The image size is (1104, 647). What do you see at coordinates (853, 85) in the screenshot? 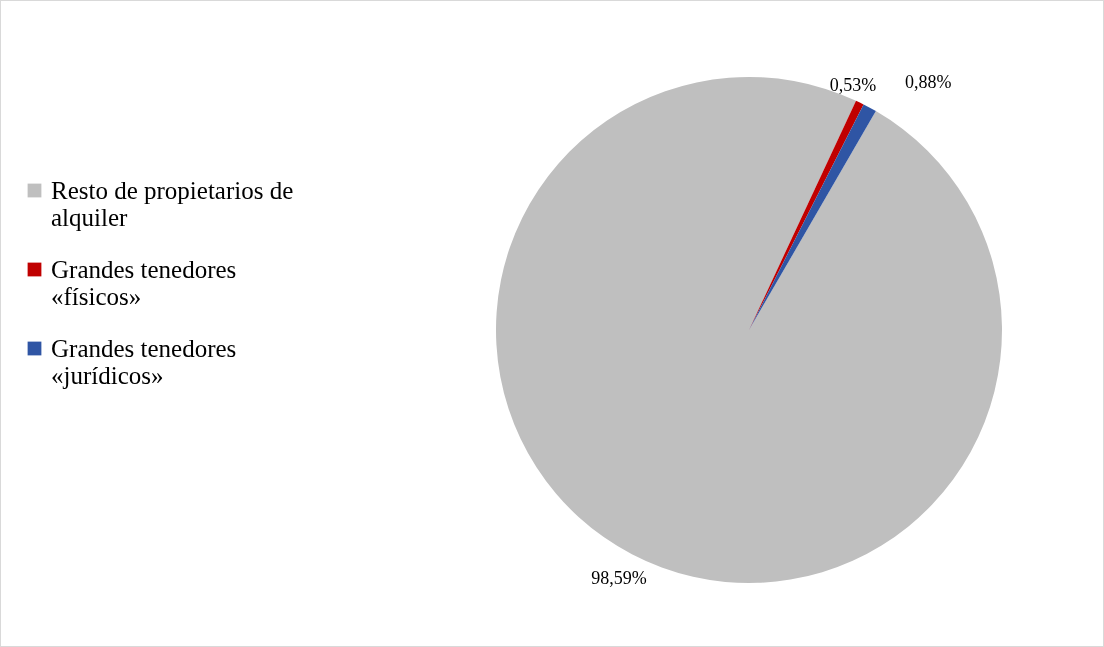
I see `data-label: 0,53%` at bounding box center [853, 85].